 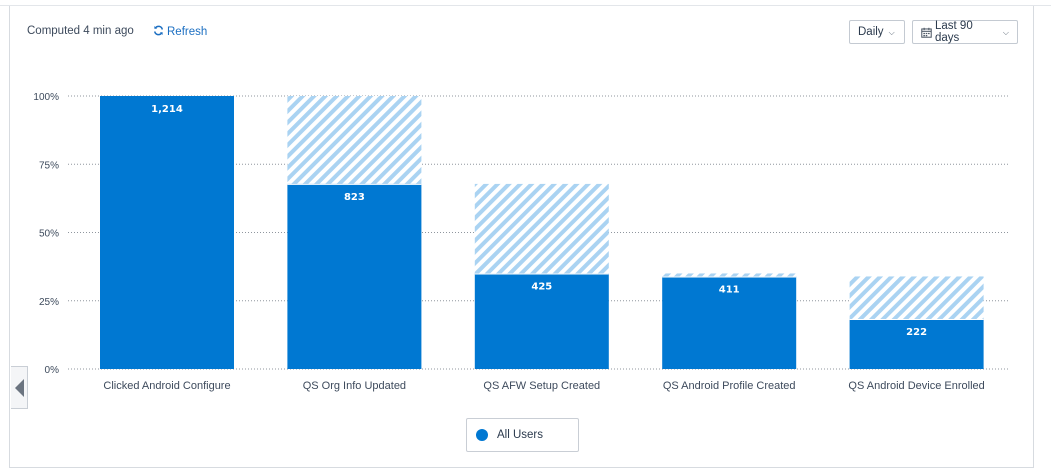 What do you see at coordinates (541, 286) in the screenshot?
I see `bar-value-label: 425` at bounding box center [541, 286].